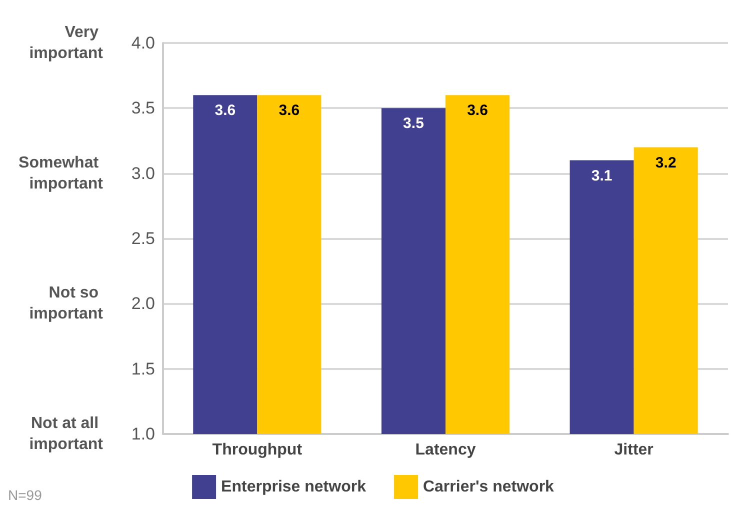 The height and width of the screenshot is (512, 746). Describe the element at coordinates (66, 43) in the screenshot. I see `text: Very important` at that location.